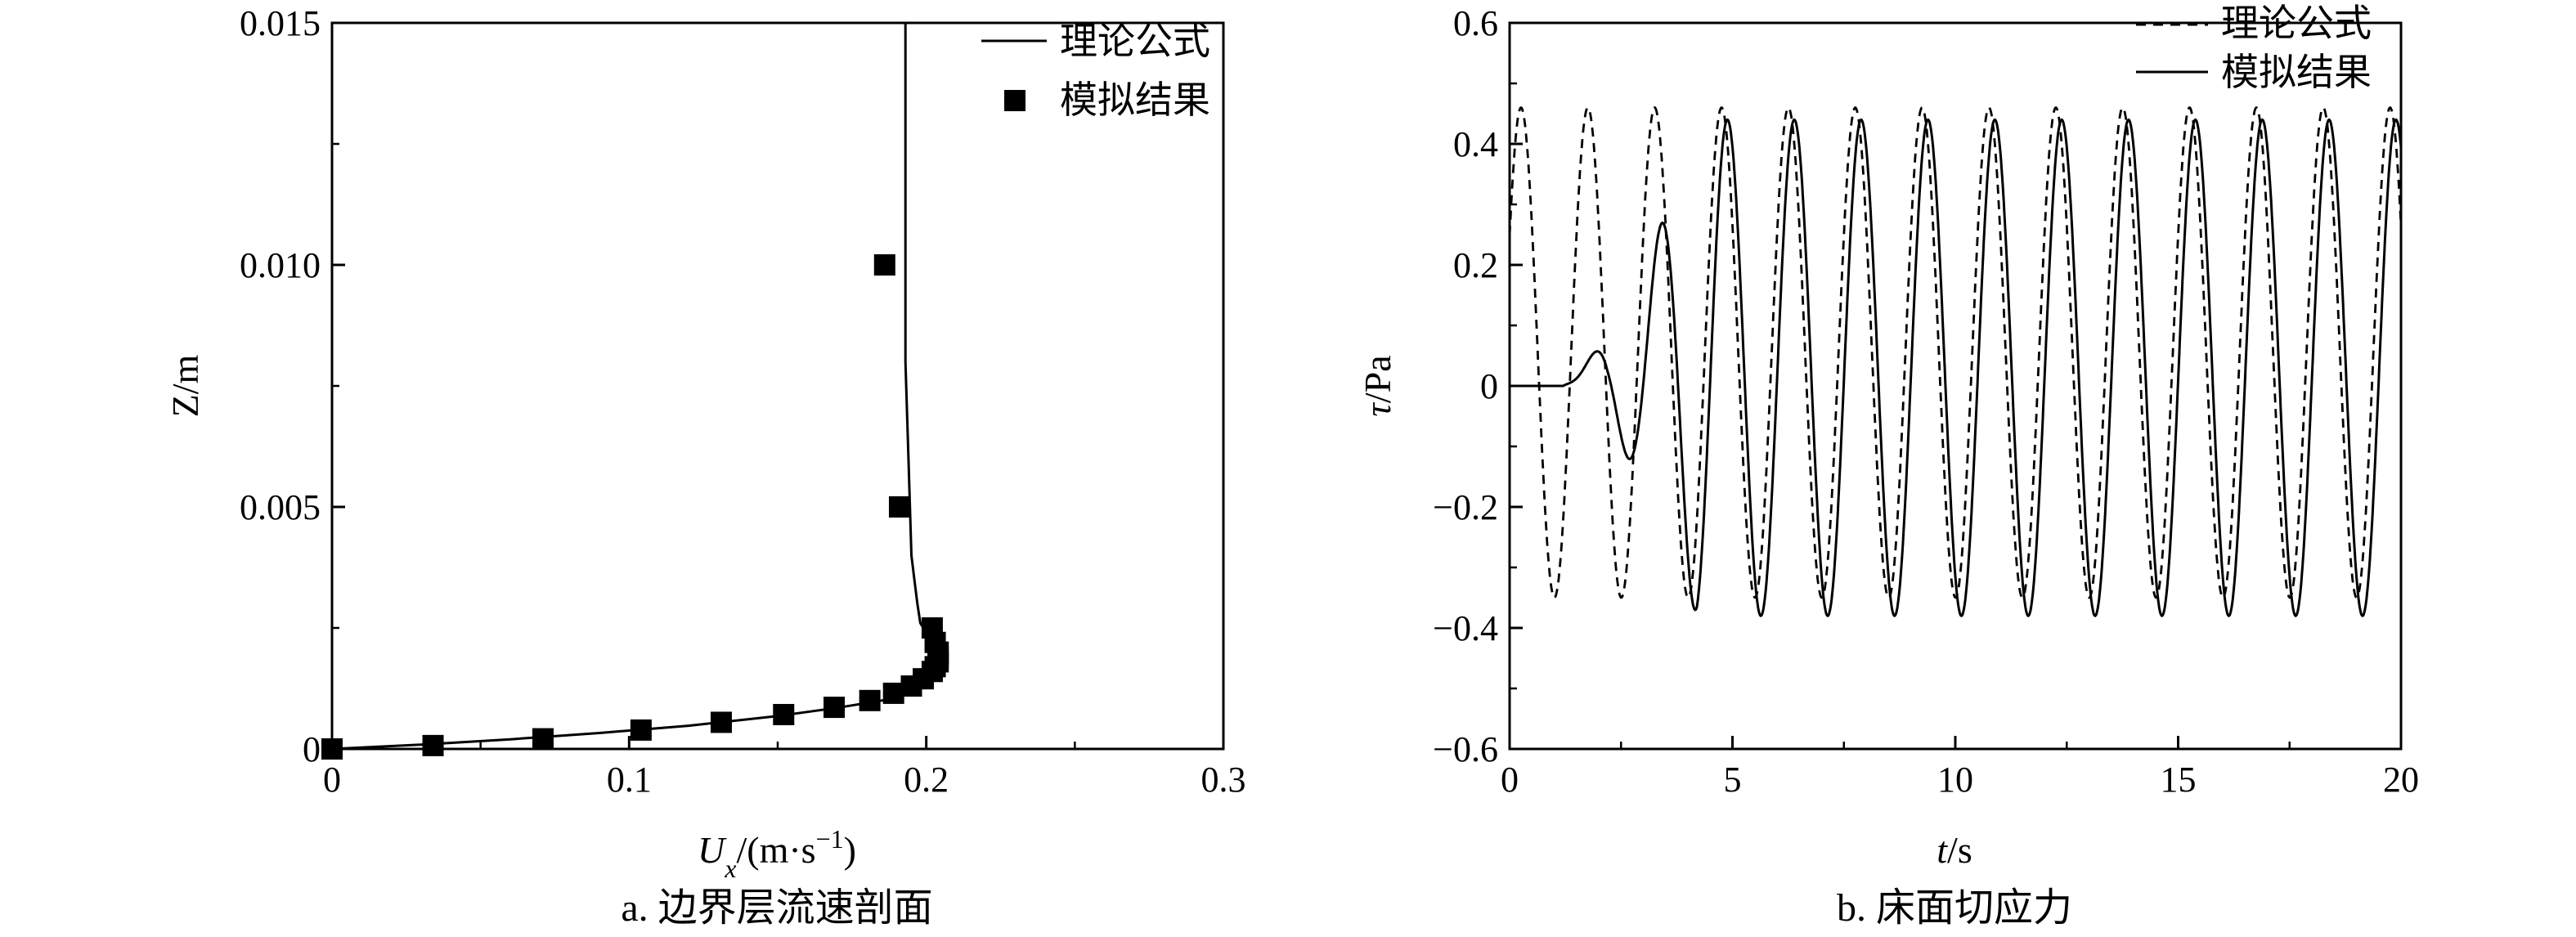 The width and height of the screenshot is (2576, 937). I want to click on panel-a-x-tick-label: 0.2, so click(927, 780).